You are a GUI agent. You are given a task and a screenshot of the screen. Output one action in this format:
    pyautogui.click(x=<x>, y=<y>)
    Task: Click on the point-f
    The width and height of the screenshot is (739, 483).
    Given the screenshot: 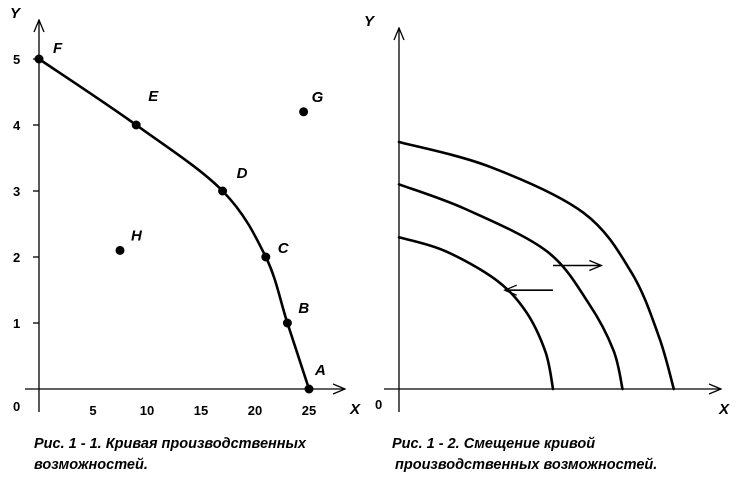 What is the action you would take?
    pyautogui.click(x=39, y=59)
    